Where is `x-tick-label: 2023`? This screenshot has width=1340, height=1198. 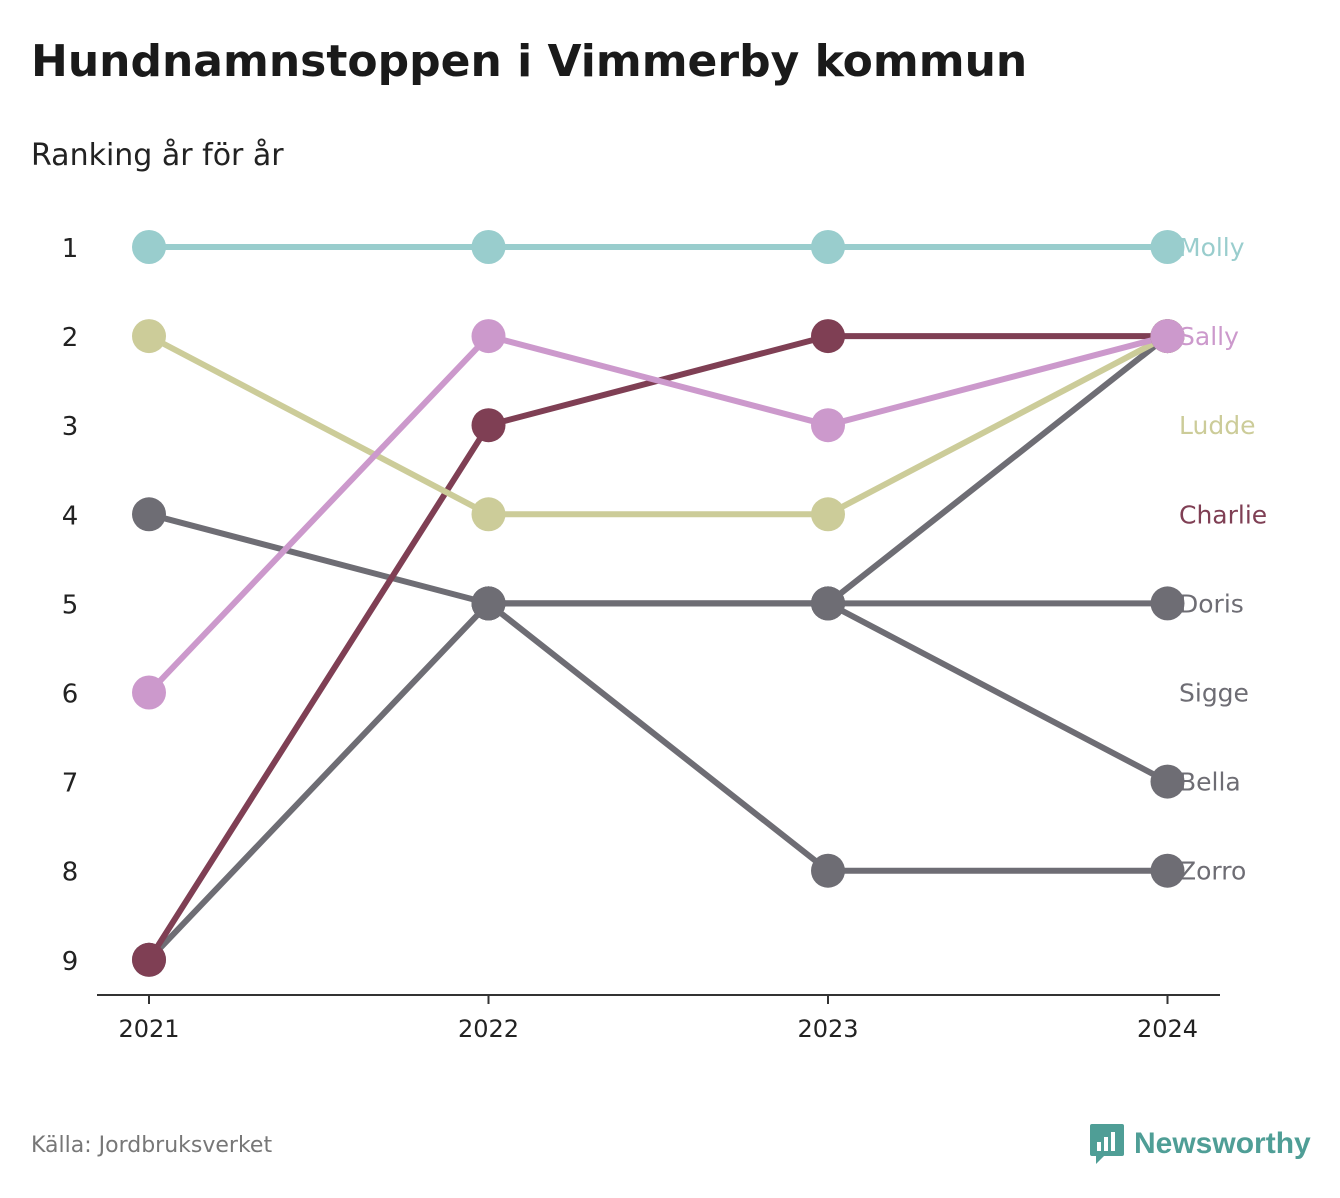 x-tick-label: 2023 is located at coordinates (827, 1029).